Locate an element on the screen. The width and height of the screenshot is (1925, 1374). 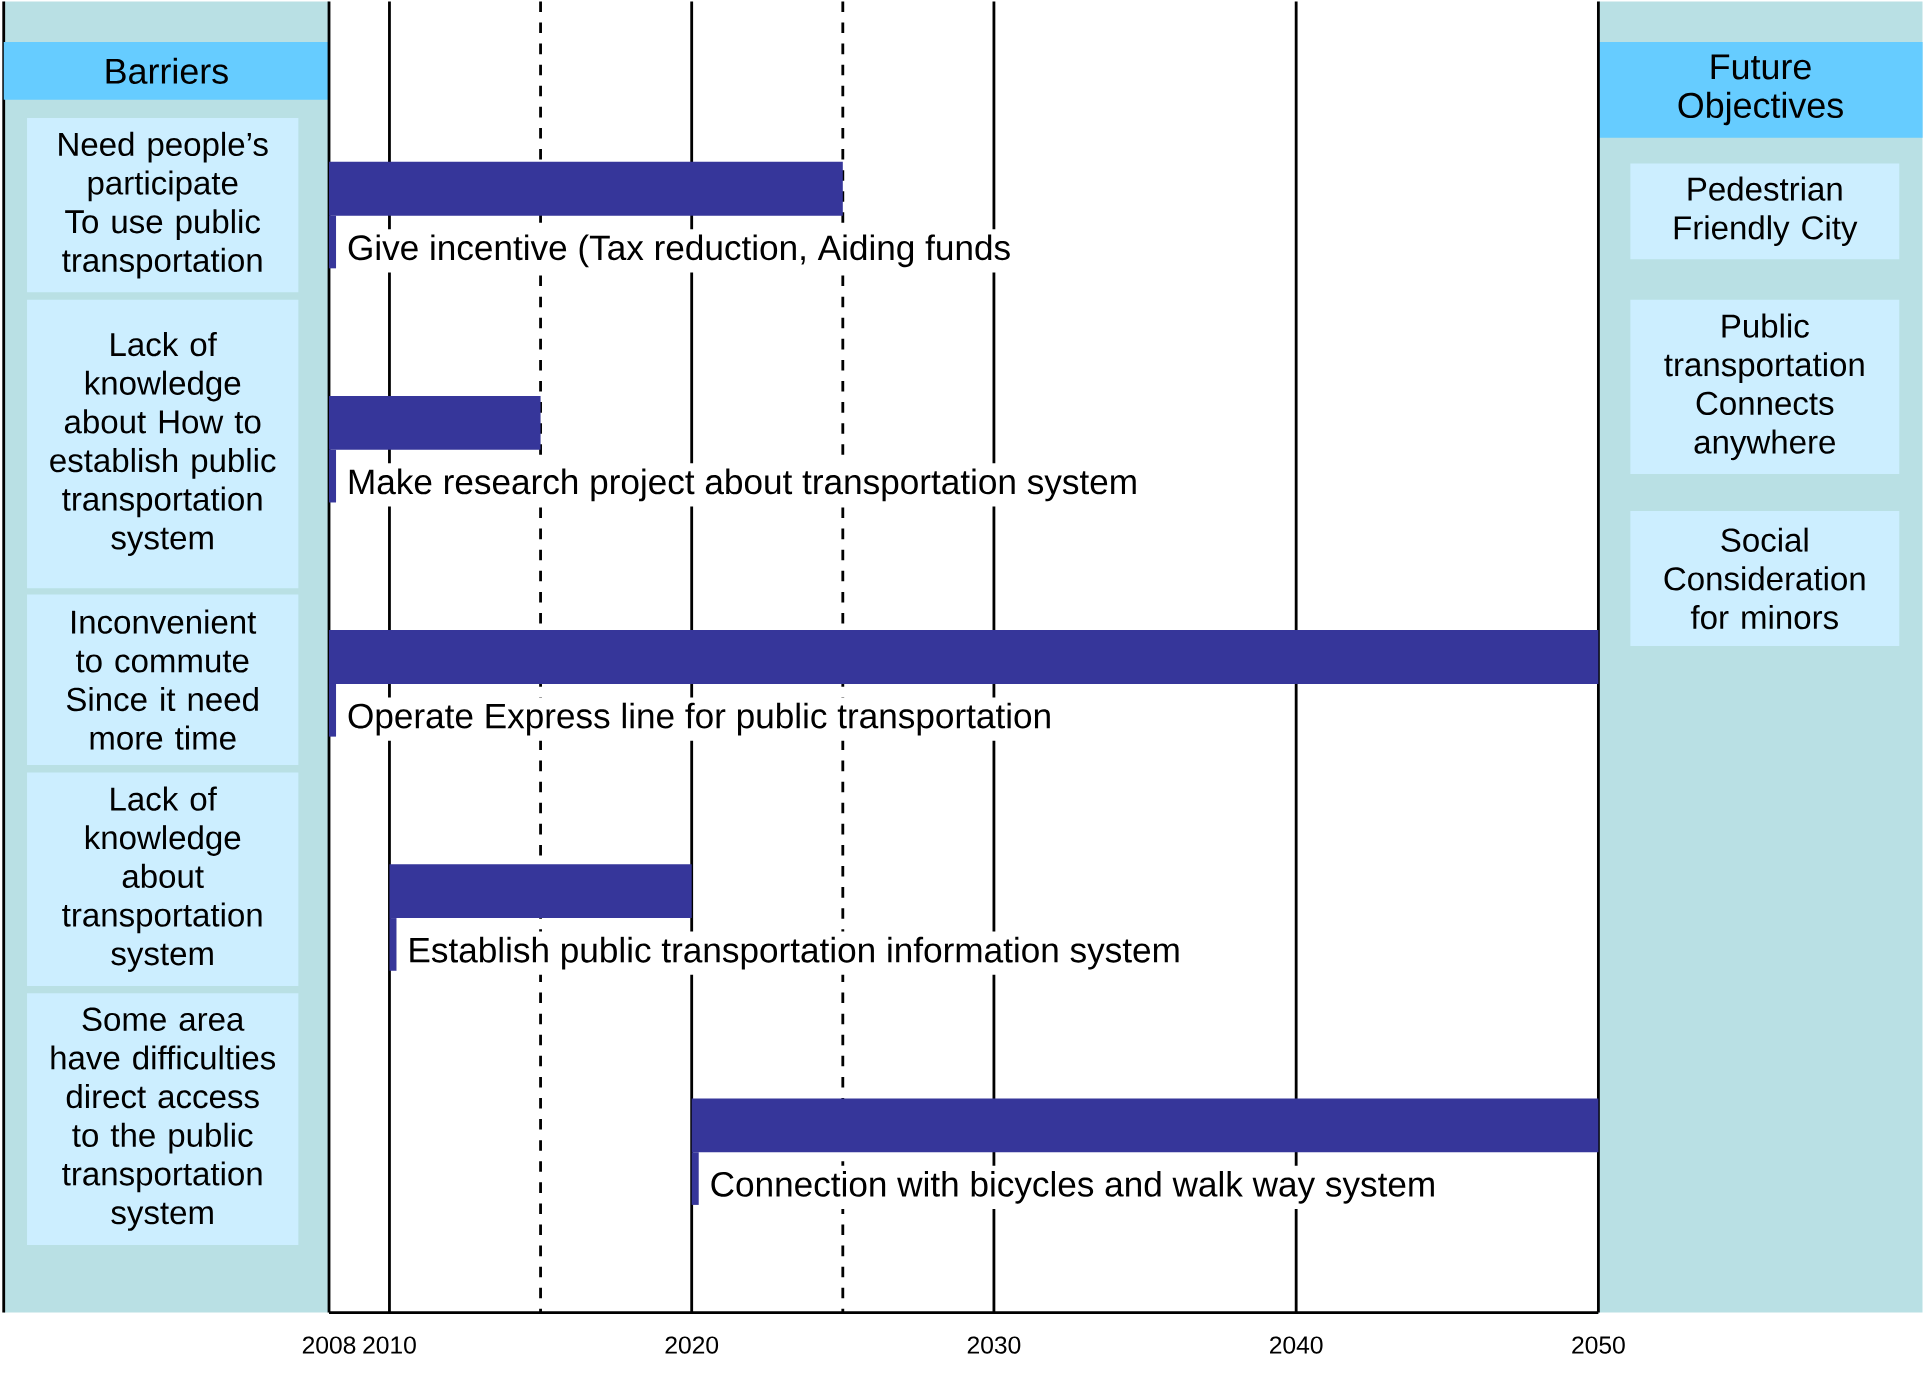
x-tick-label: 2020 is located at coordinates (692, 1345).